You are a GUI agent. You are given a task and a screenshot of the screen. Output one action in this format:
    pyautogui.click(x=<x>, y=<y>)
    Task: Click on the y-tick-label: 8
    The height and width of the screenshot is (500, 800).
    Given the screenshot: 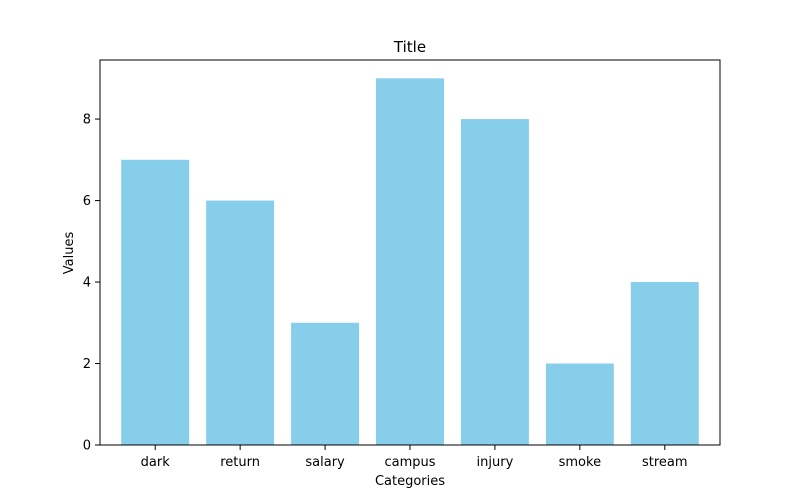 What is the action you would take?
    pyautogui.click(x=87, y=120)
    